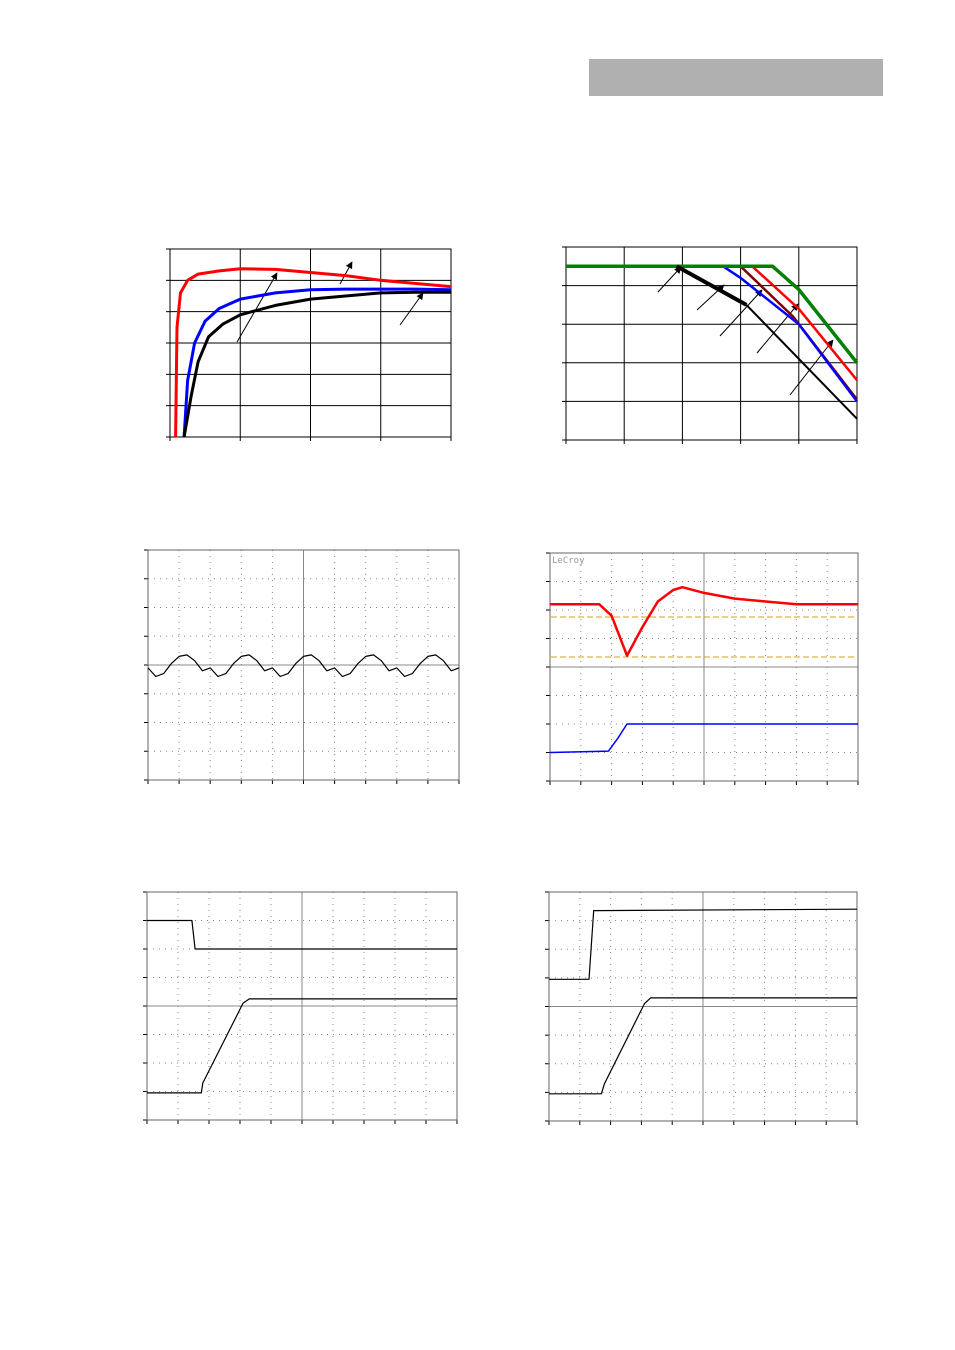 The width and height of the screenshot is (955, 1350). Describe the element at coordinates (736, 77) in the screenshot. I see `header-bar` at that location.